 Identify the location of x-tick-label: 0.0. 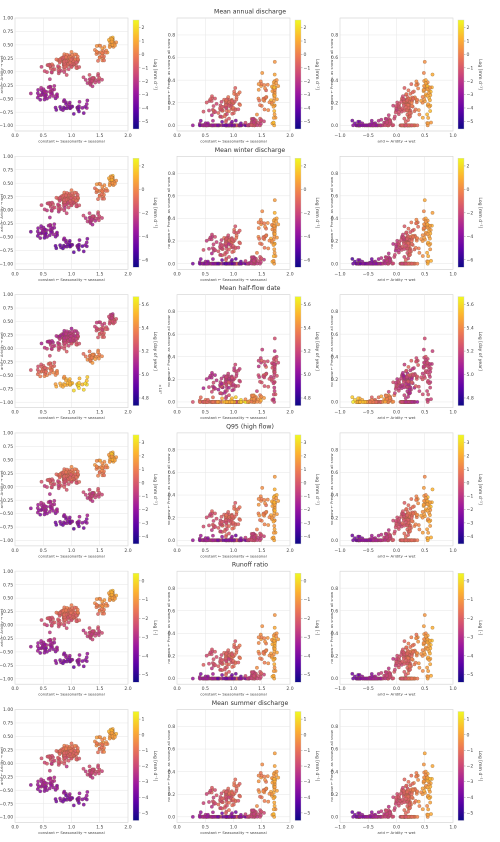
(14, 274).